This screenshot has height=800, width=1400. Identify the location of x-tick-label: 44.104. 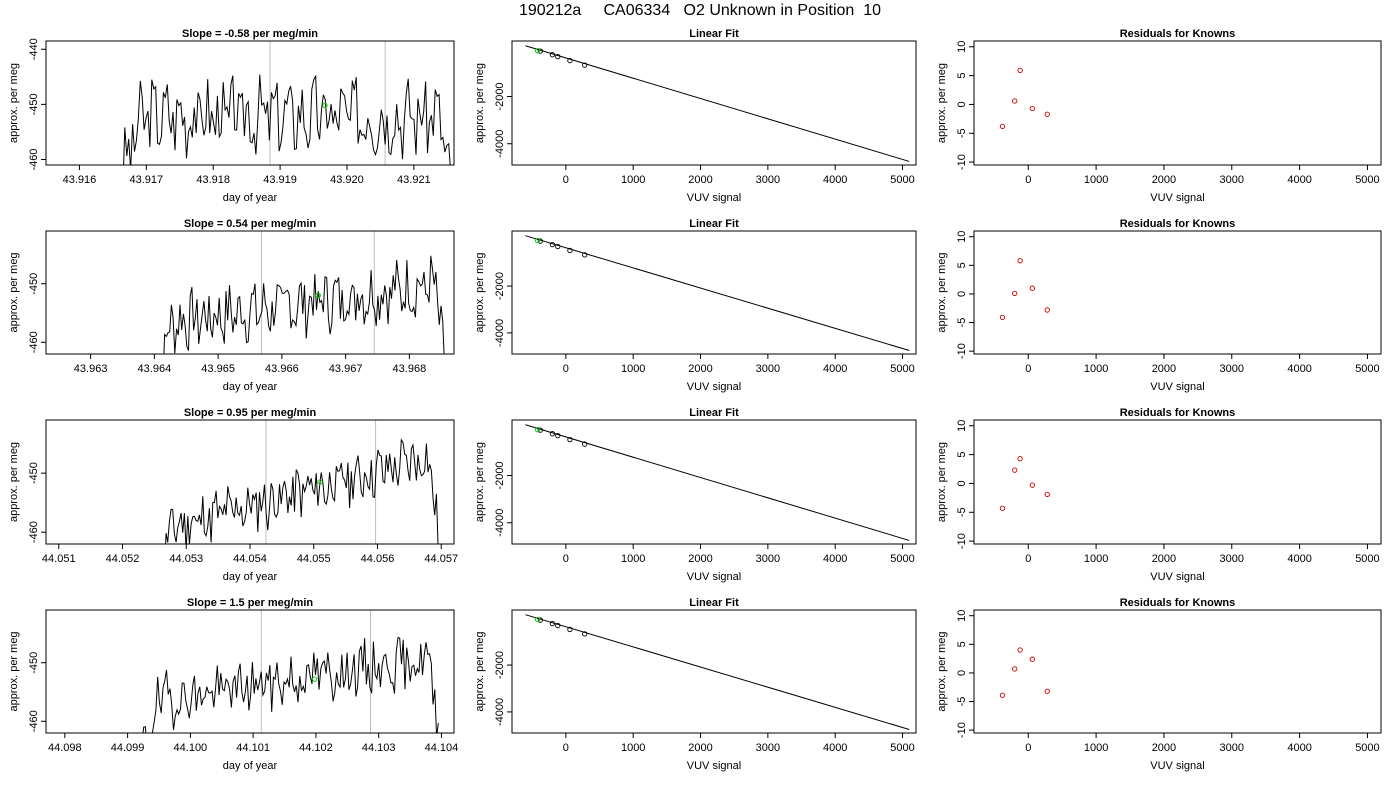
(442, 748).